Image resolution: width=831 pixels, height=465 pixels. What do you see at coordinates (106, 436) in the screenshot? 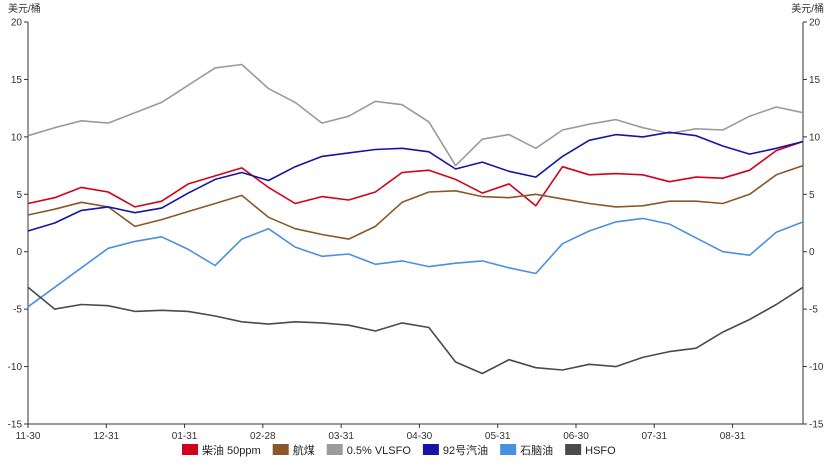
I see `x-tick-label: 12-31` at bounding box center [106, 436].